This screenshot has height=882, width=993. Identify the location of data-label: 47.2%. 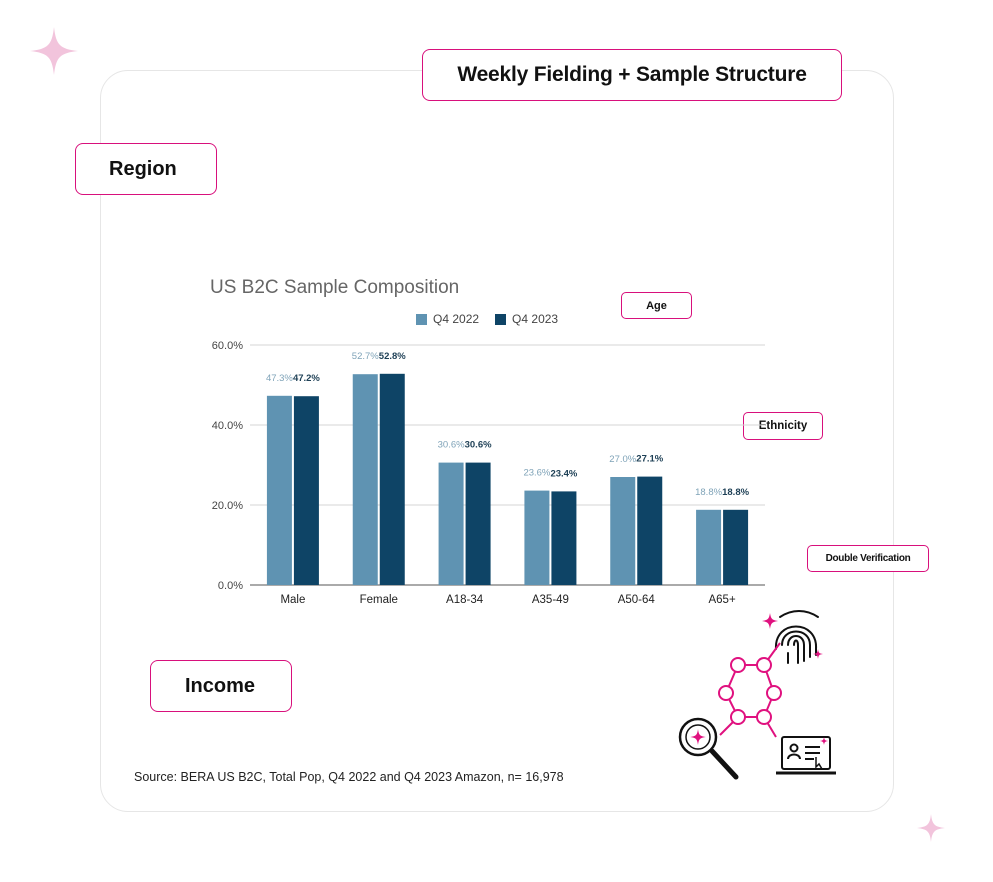
(306, 378).